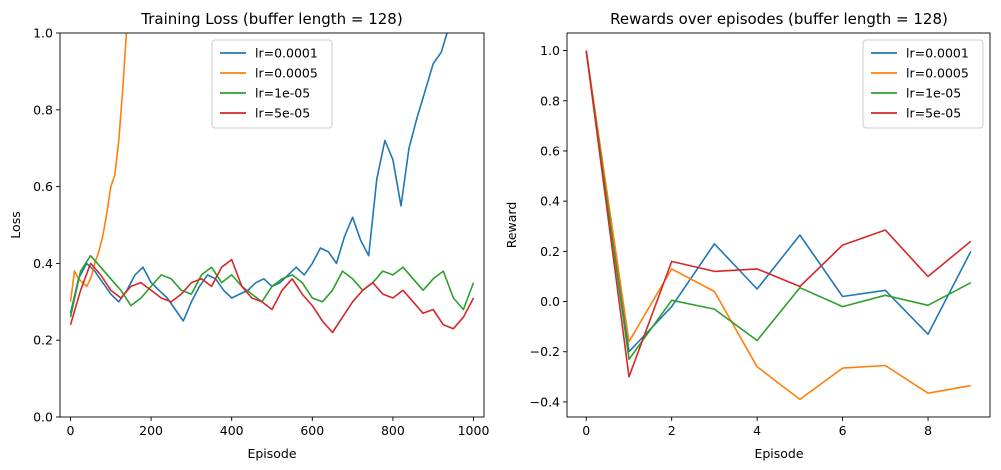 Image resolution: width=1001 pixels, height=470 pixels. Describe the element at coordinates (271, 453) in the screenshot. I see `loss-chart-xlabel: Episode` at that location.